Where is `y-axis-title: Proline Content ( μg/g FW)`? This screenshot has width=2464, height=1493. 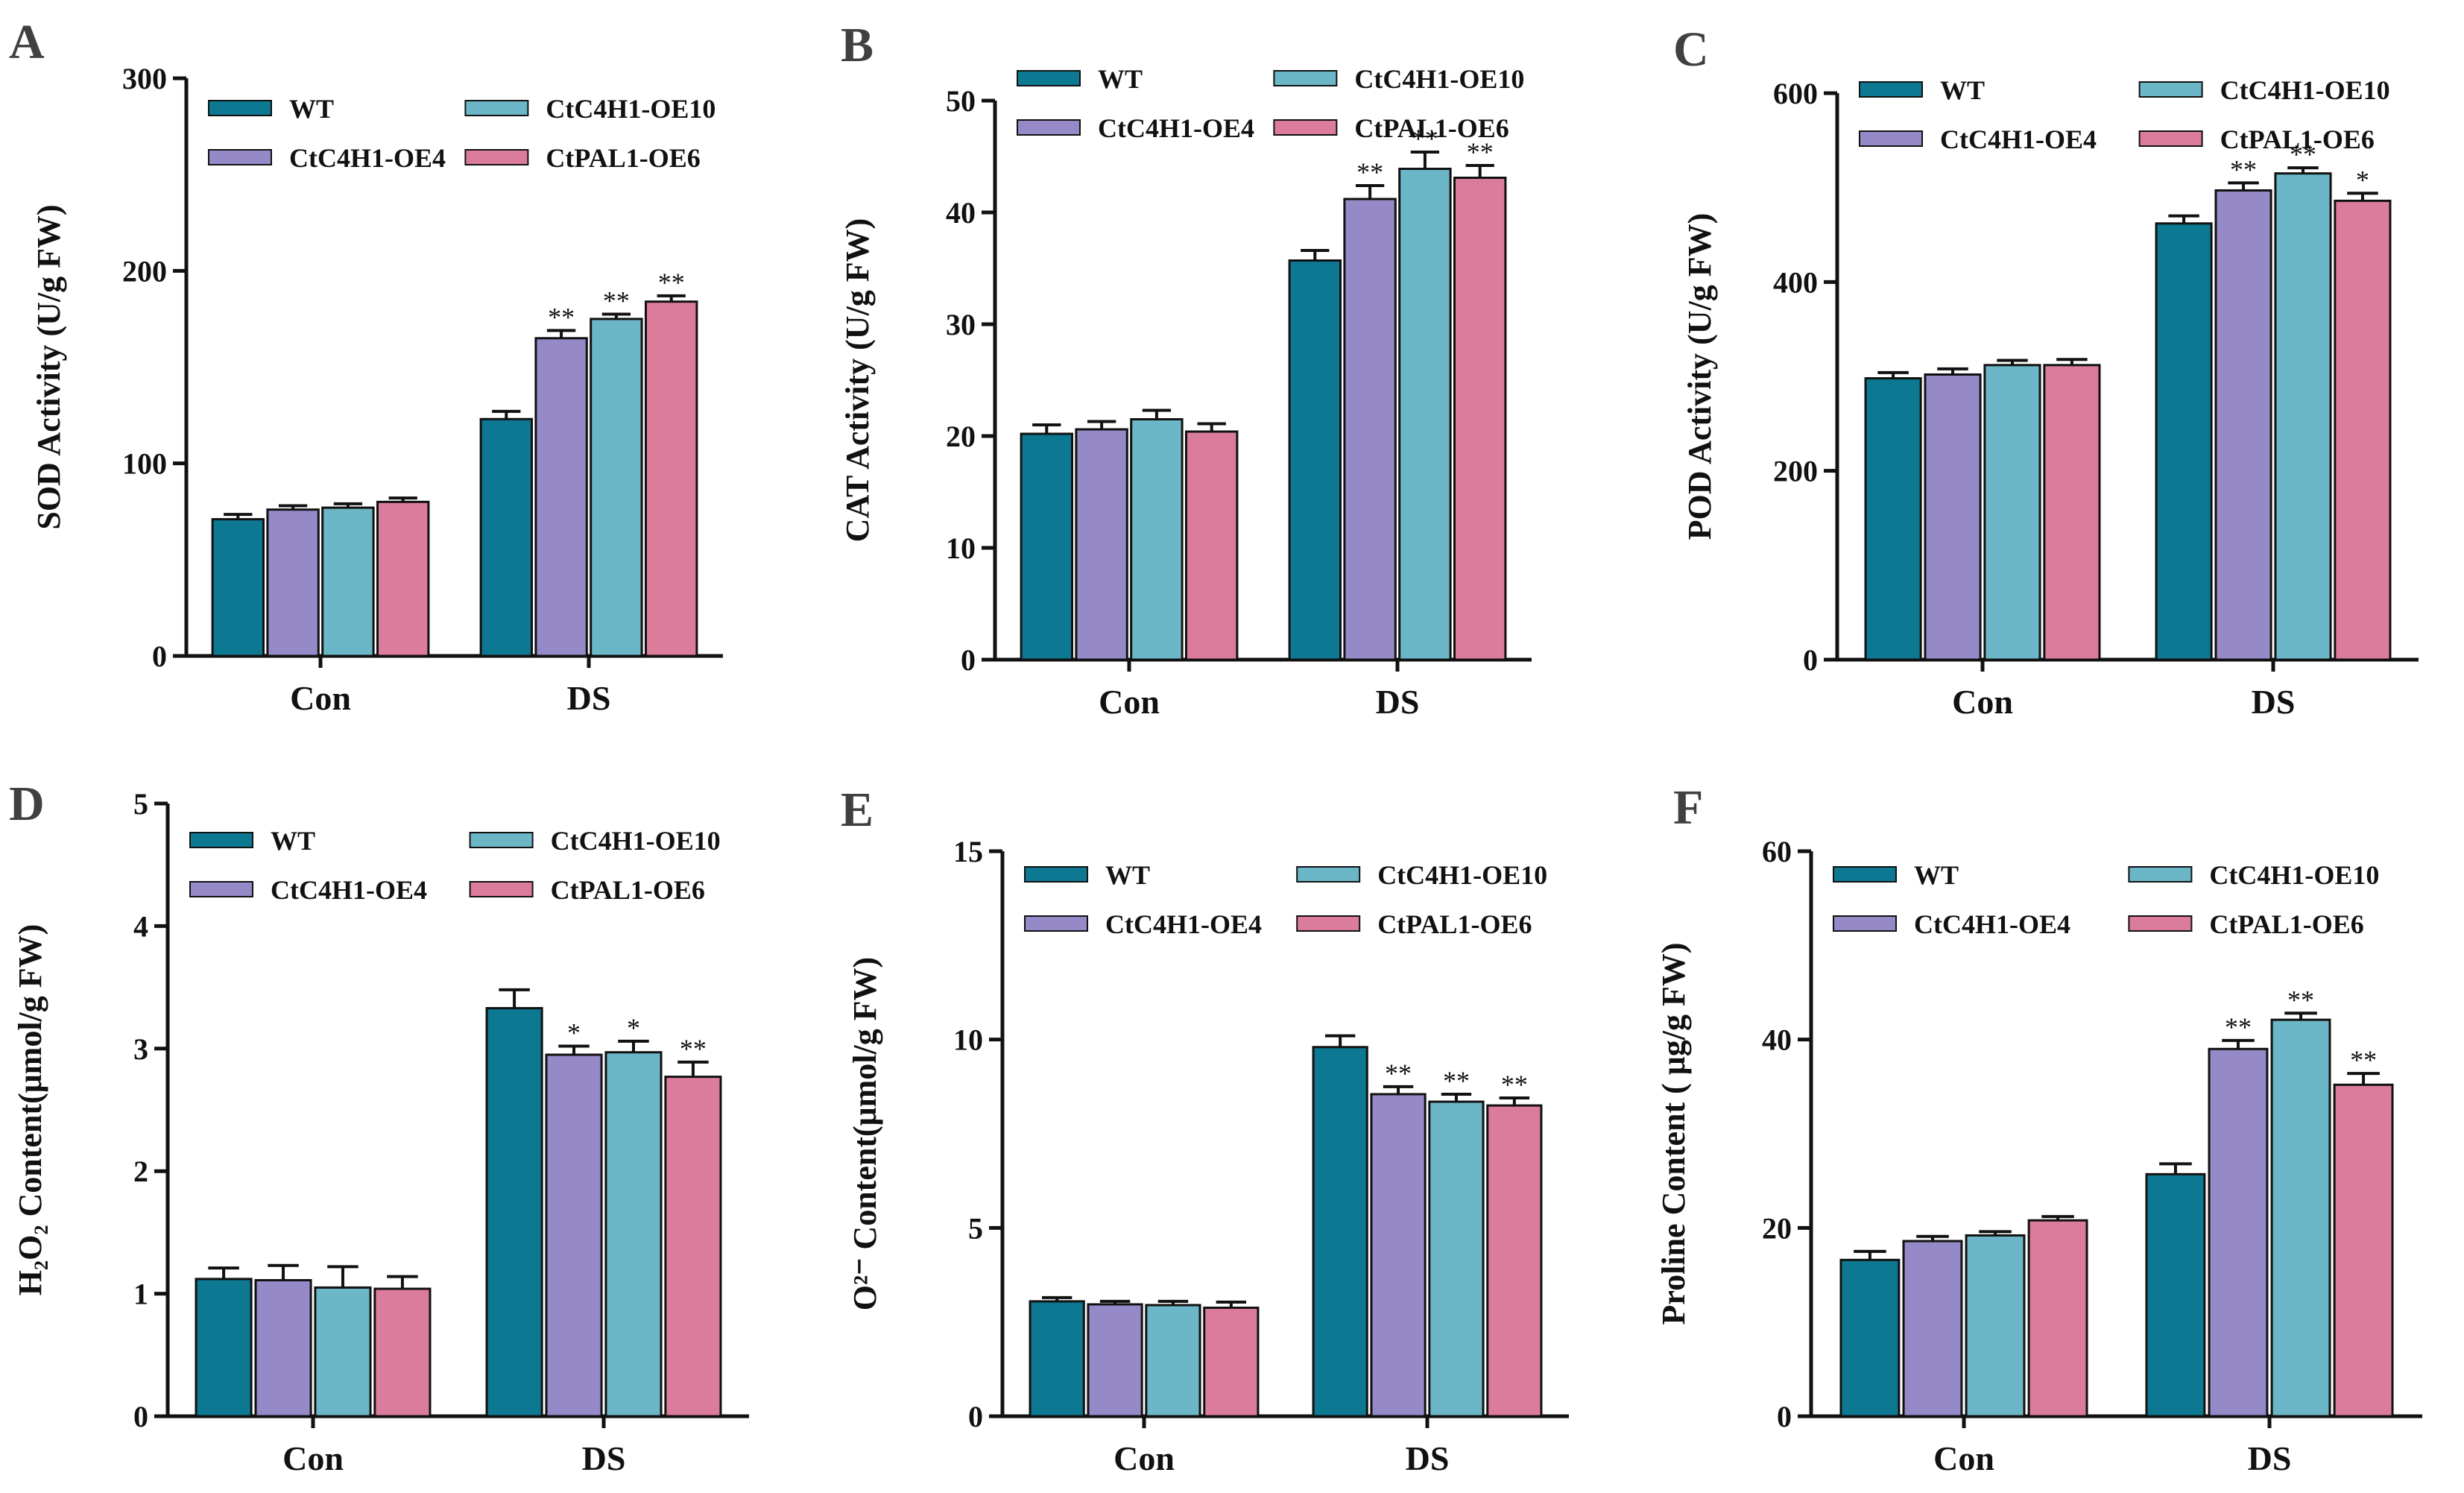
y-axis-title: Proline Content ( μg/g FW) is located at coordinates (1673, 1134).